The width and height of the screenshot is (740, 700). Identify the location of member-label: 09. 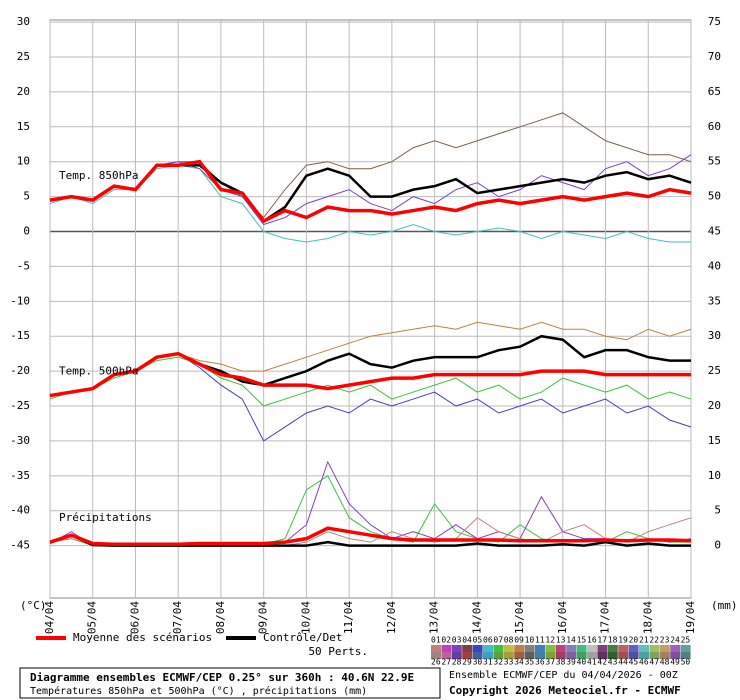
(519, 640).